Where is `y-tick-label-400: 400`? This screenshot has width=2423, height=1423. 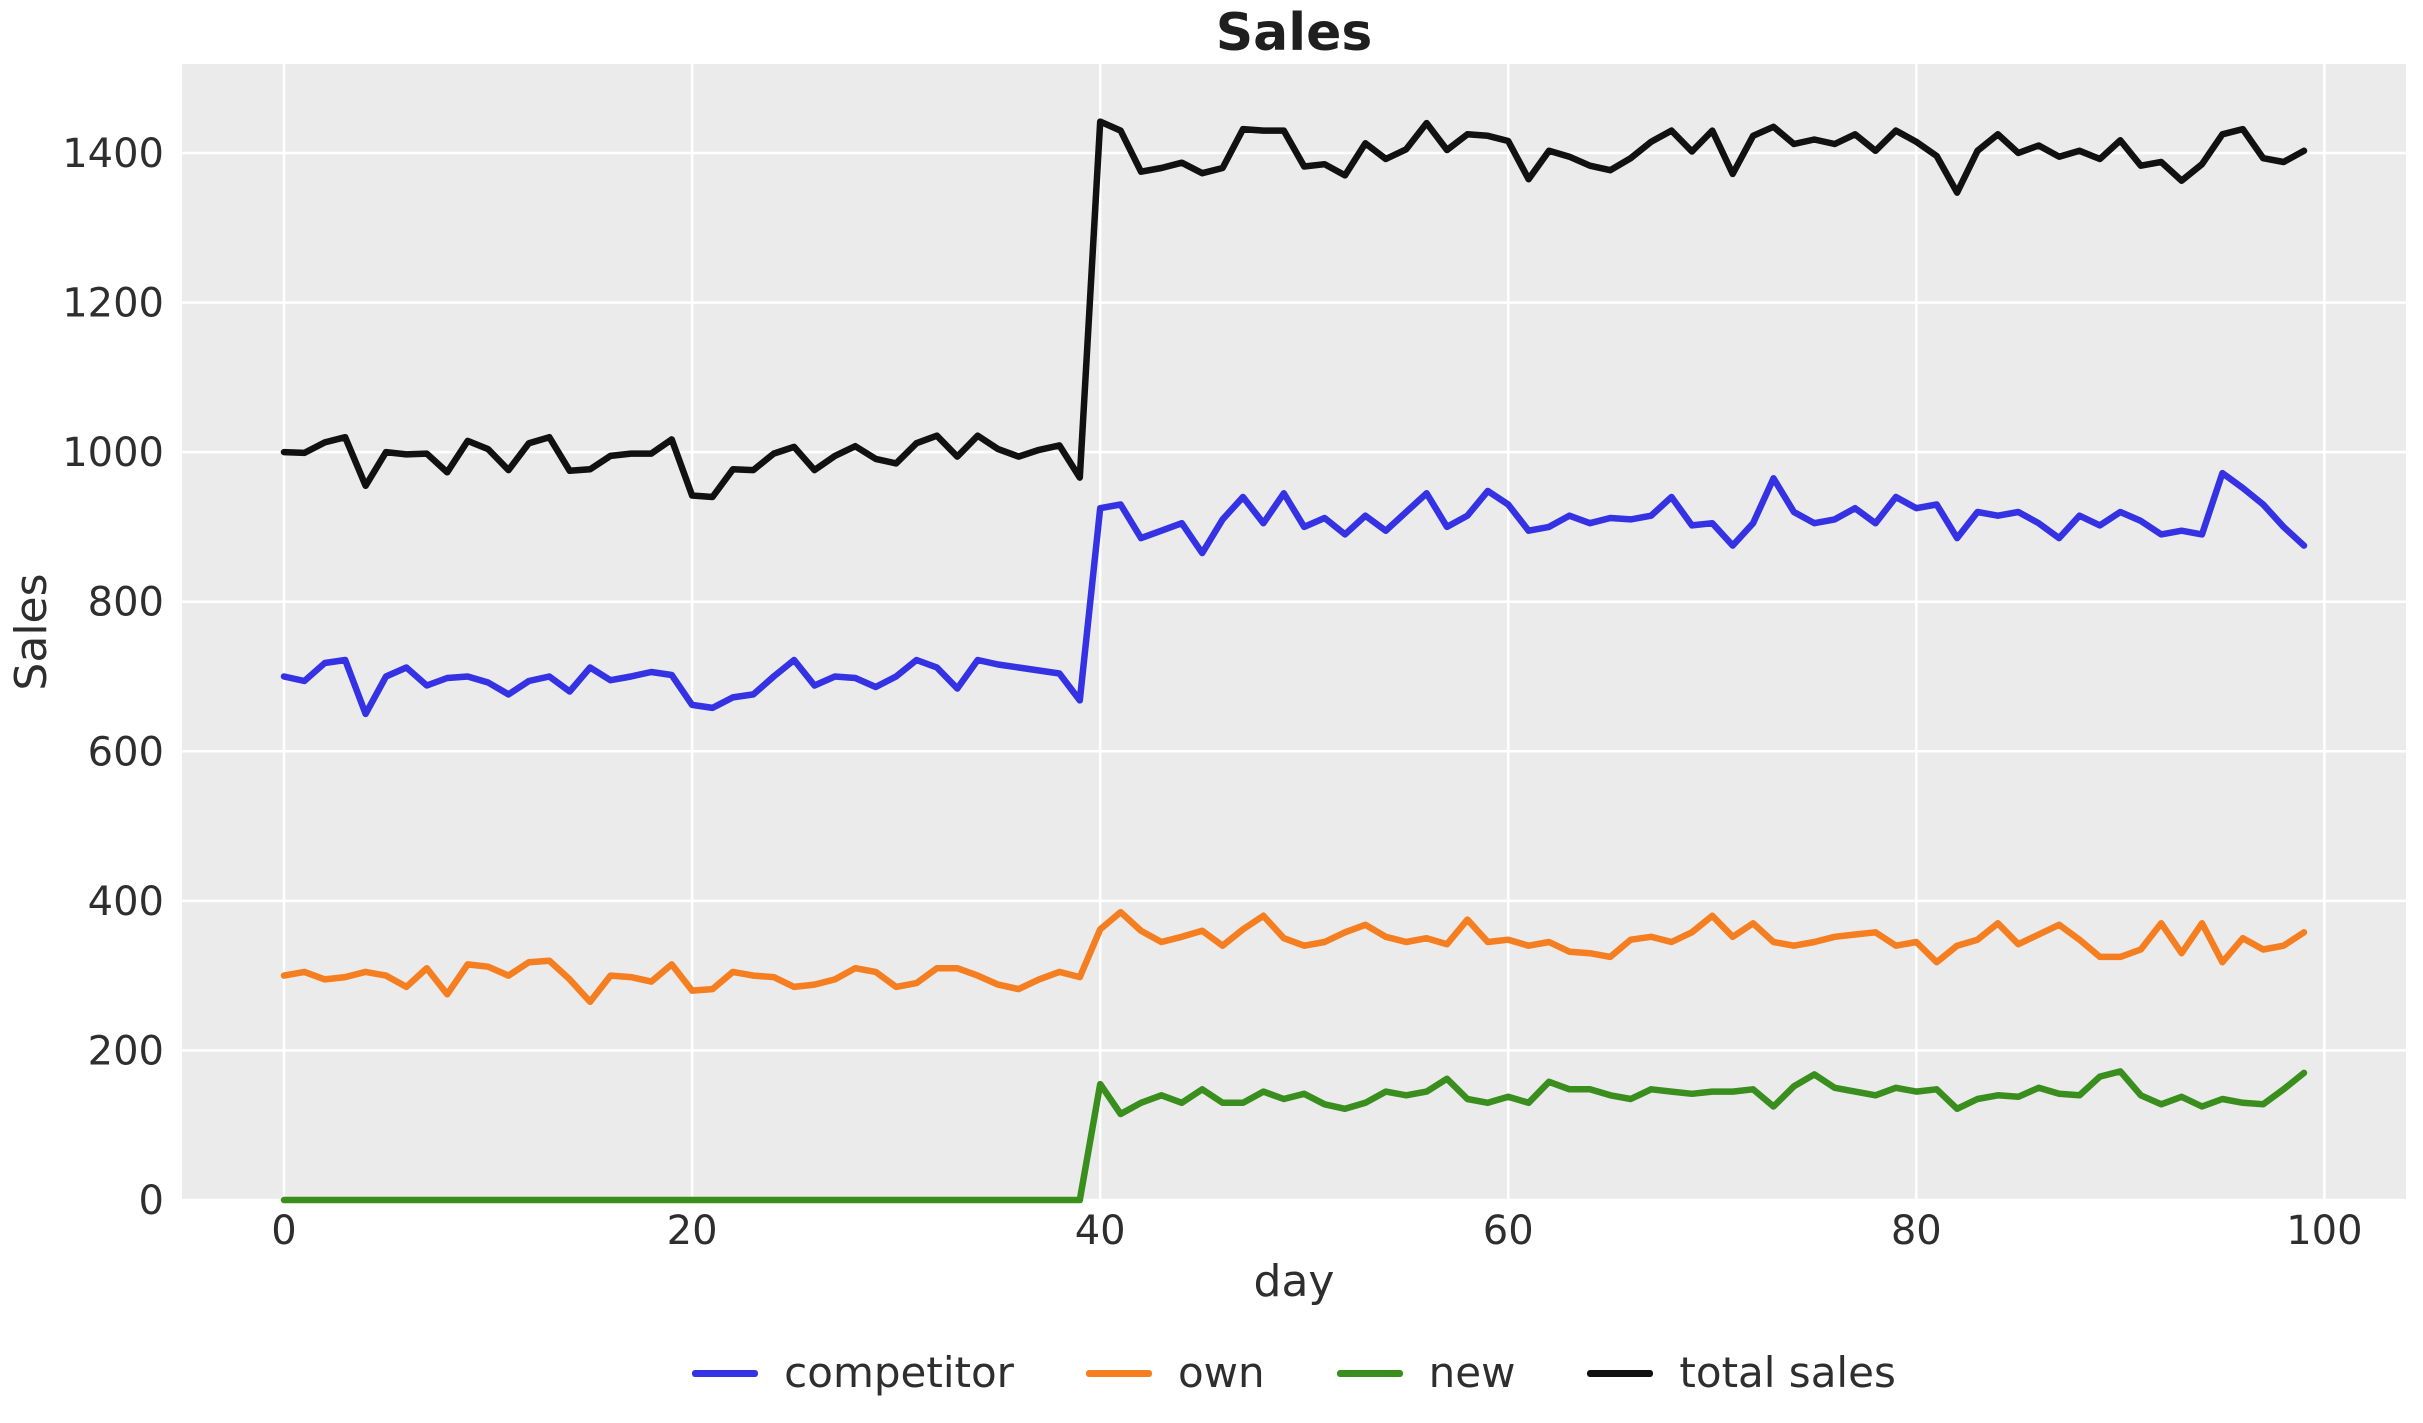
y-tick-label-400: 400 is located at coordinates (126, 902).